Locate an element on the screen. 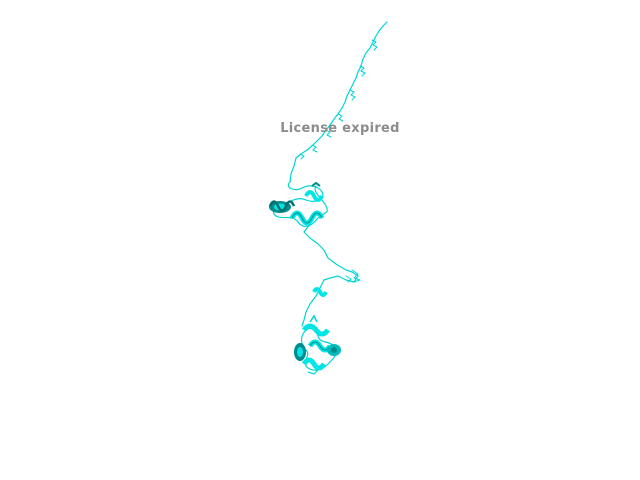 Image resolution: width=640 pixels, height=480 pixels. upper-domain-helices is located at coordinates (296, 203).